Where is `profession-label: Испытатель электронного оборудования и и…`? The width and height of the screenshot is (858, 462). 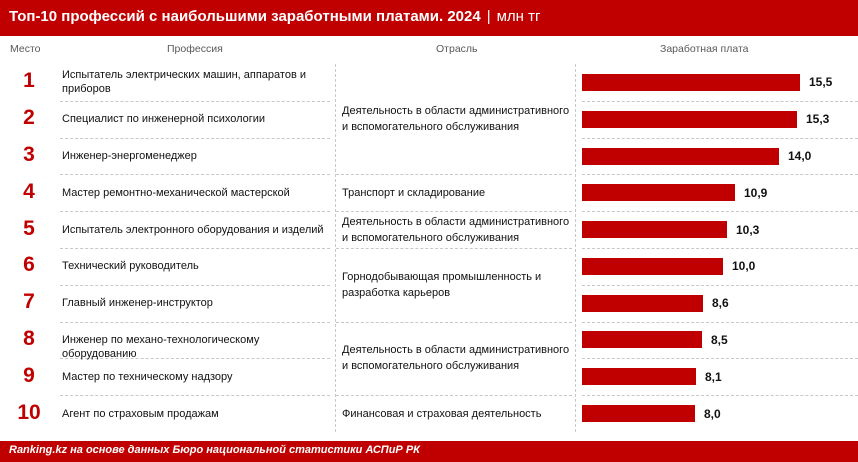 profession-label: Испытатель электронного оборудования и и… is located at coordinates (193, 230).